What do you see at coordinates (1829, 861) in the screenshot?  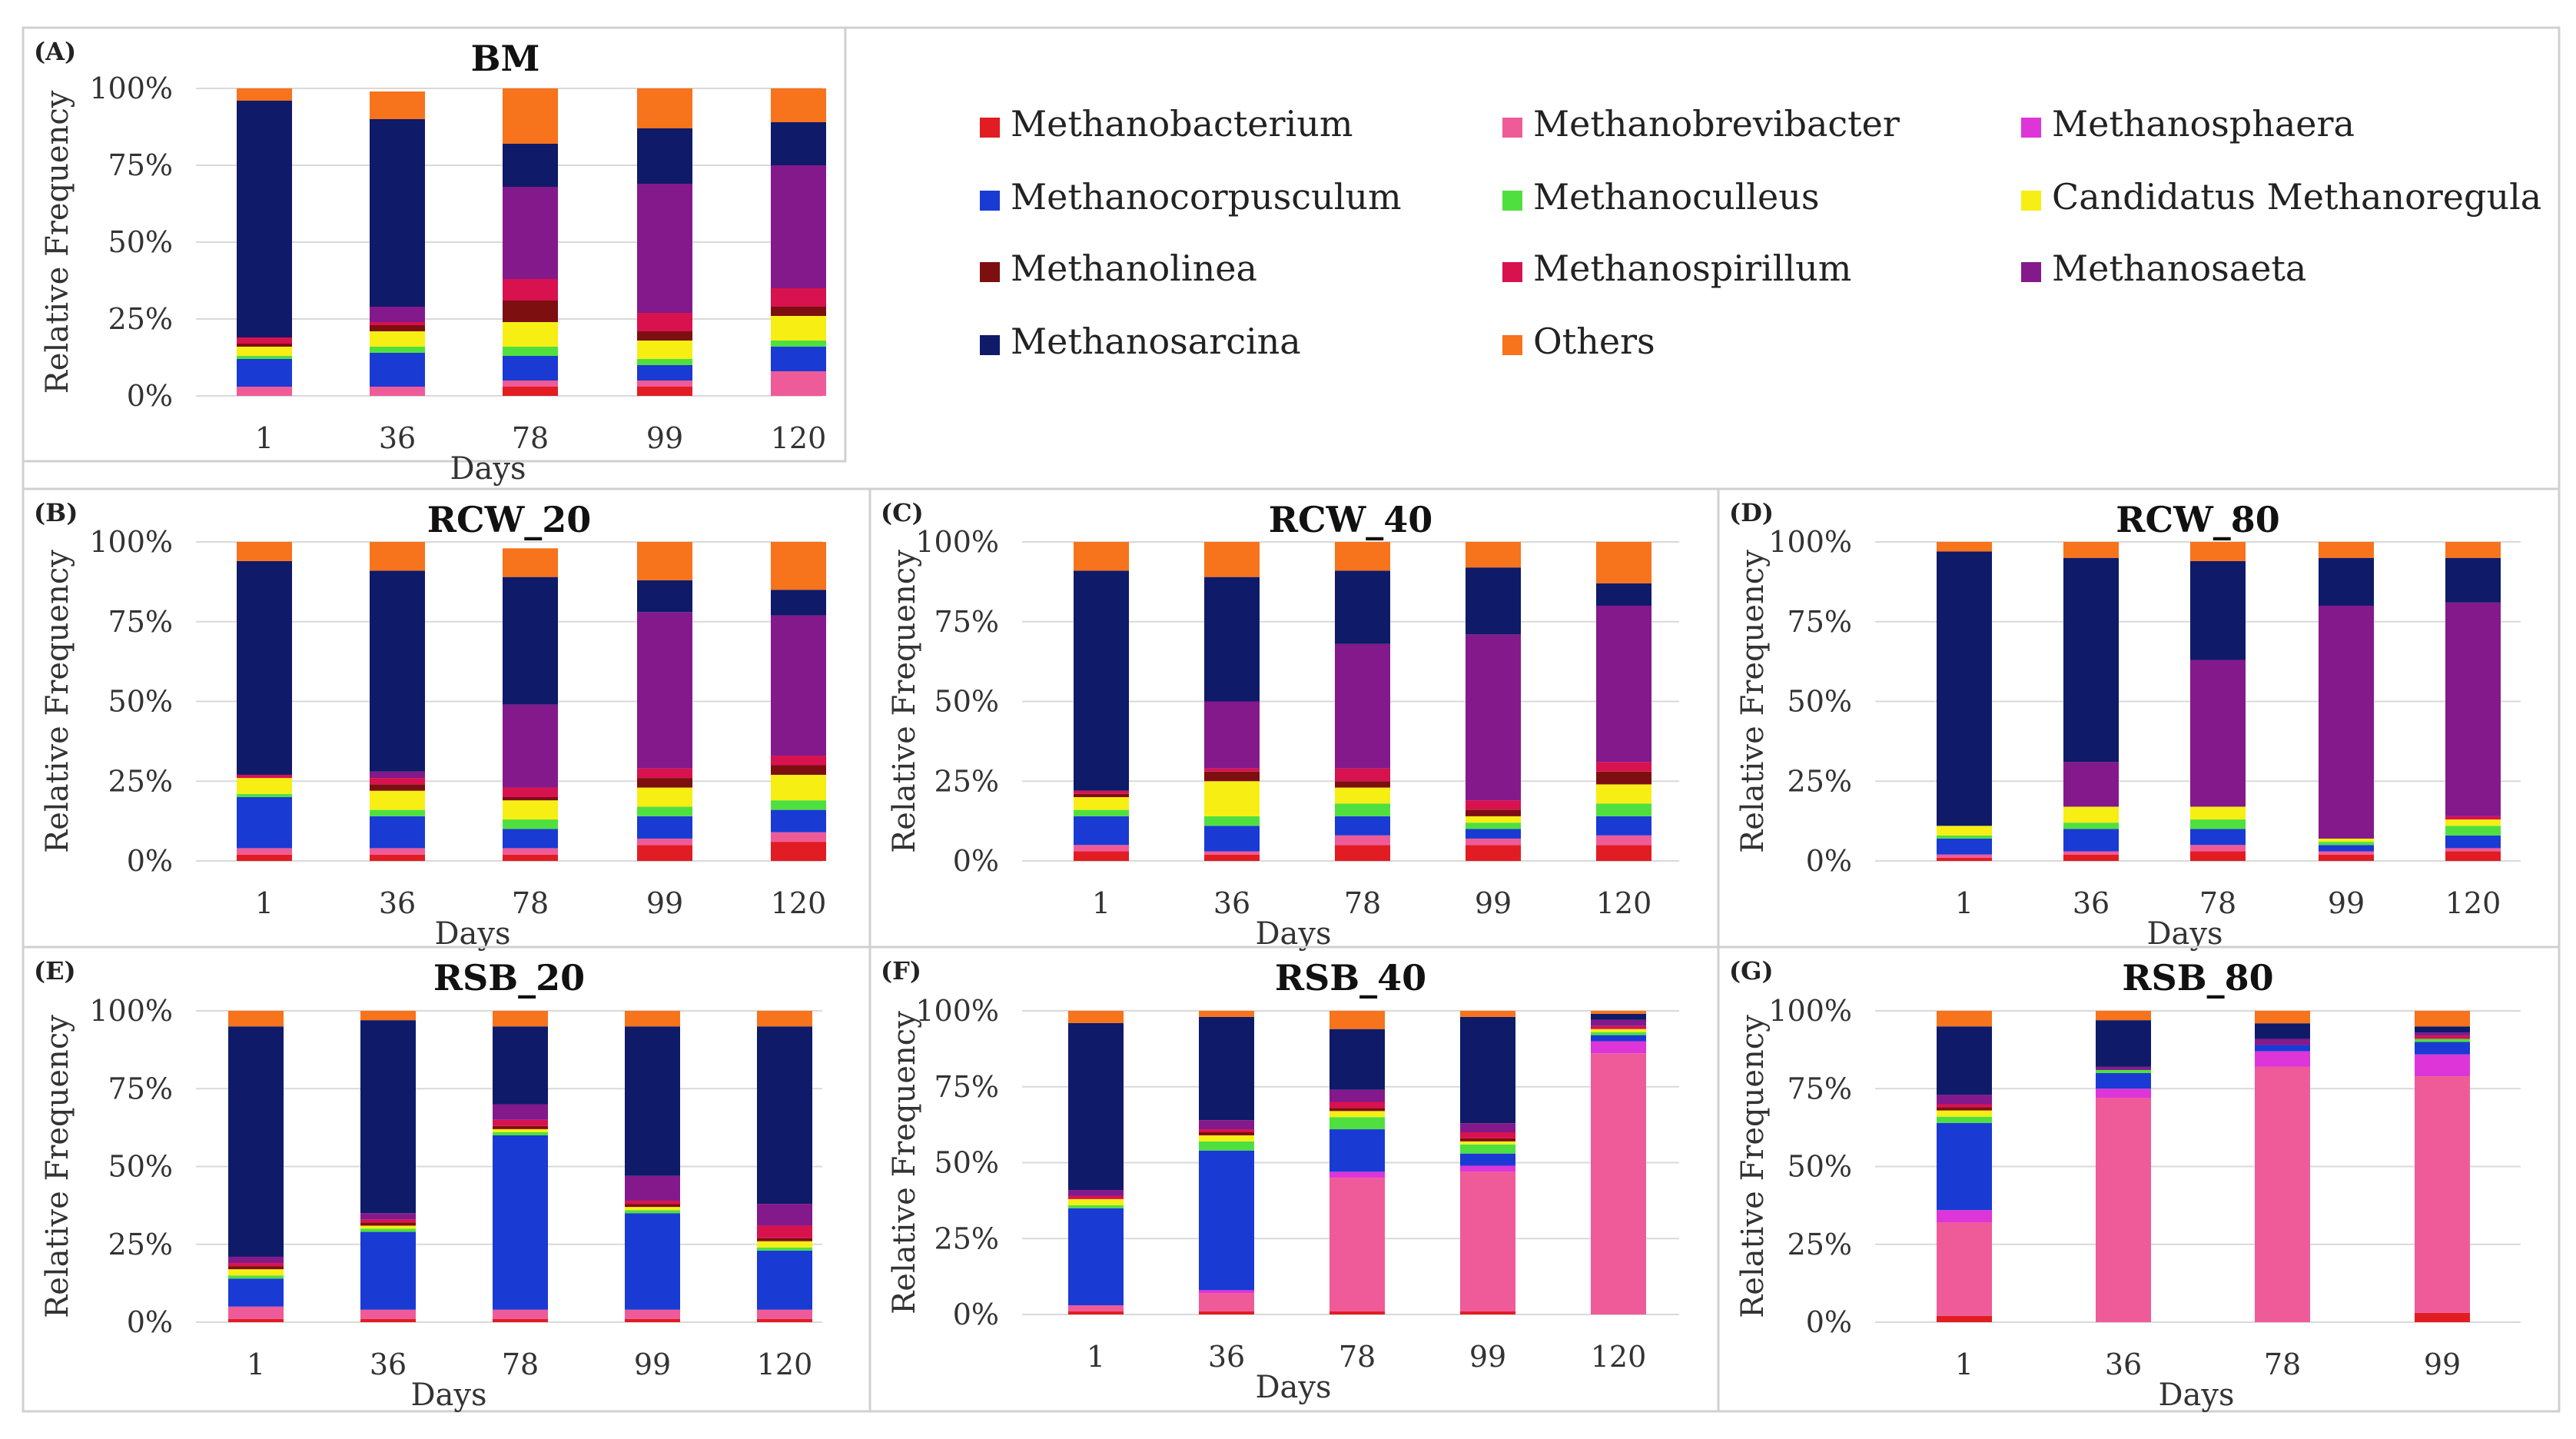 I see `y-tick-label: 0%` at bounding box center [1829, 861].